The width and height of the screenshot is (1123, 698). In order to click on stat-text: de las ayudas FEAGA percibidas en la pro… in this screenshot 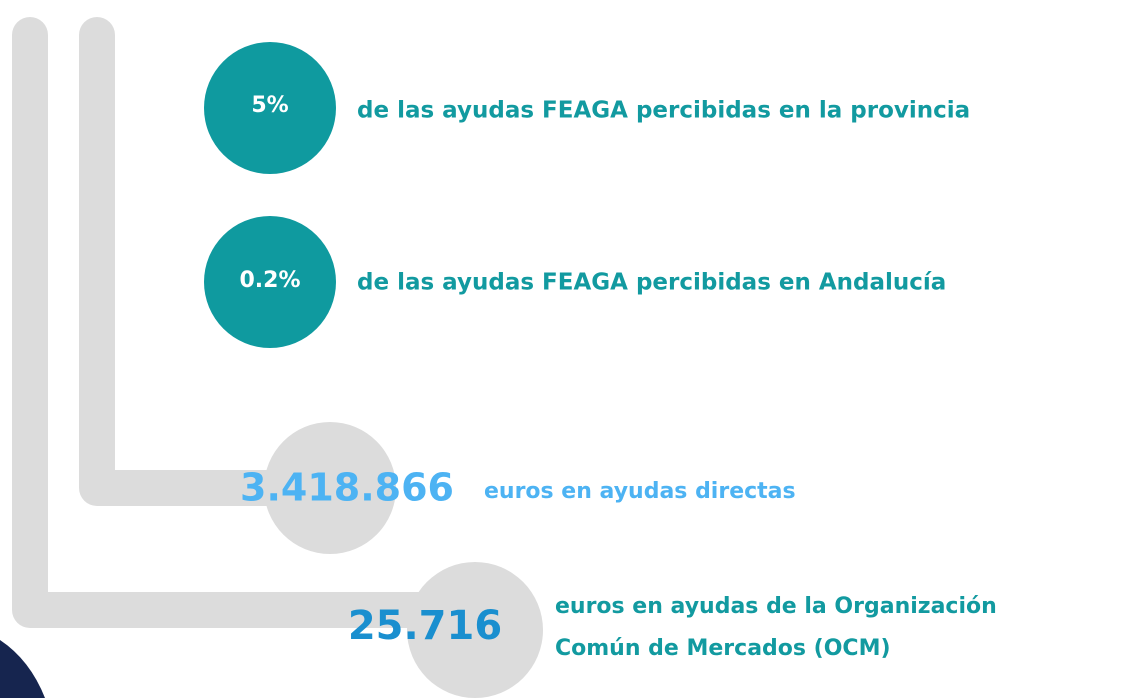, I will do `click(663, 111)`.